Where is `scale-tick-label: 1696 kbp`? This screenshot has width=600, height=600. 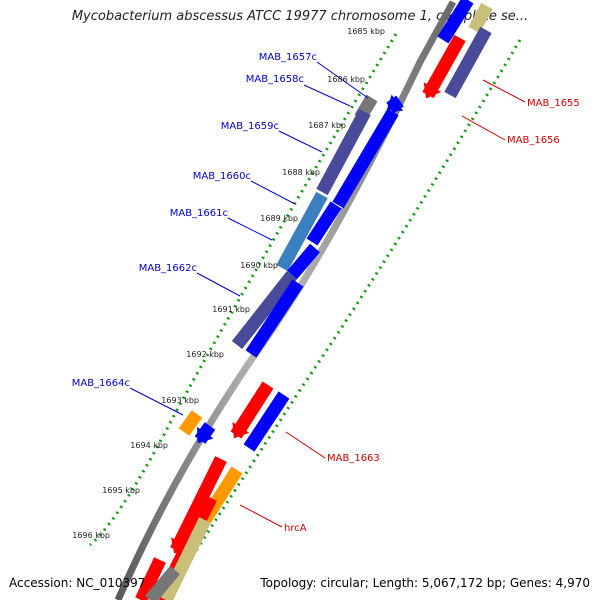
scale-tick-label: 1696 kbp is located at coordinates (91, 535).